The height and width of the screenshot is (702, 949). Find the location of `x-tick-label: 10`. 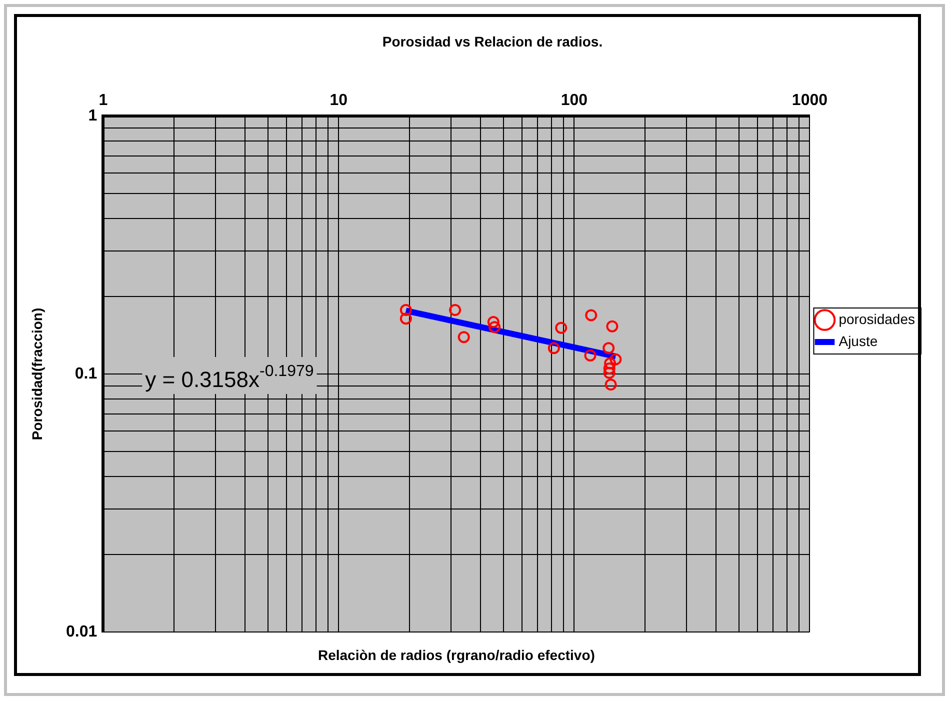

x-tick-label: 10 is located at coordinates (339, 100).